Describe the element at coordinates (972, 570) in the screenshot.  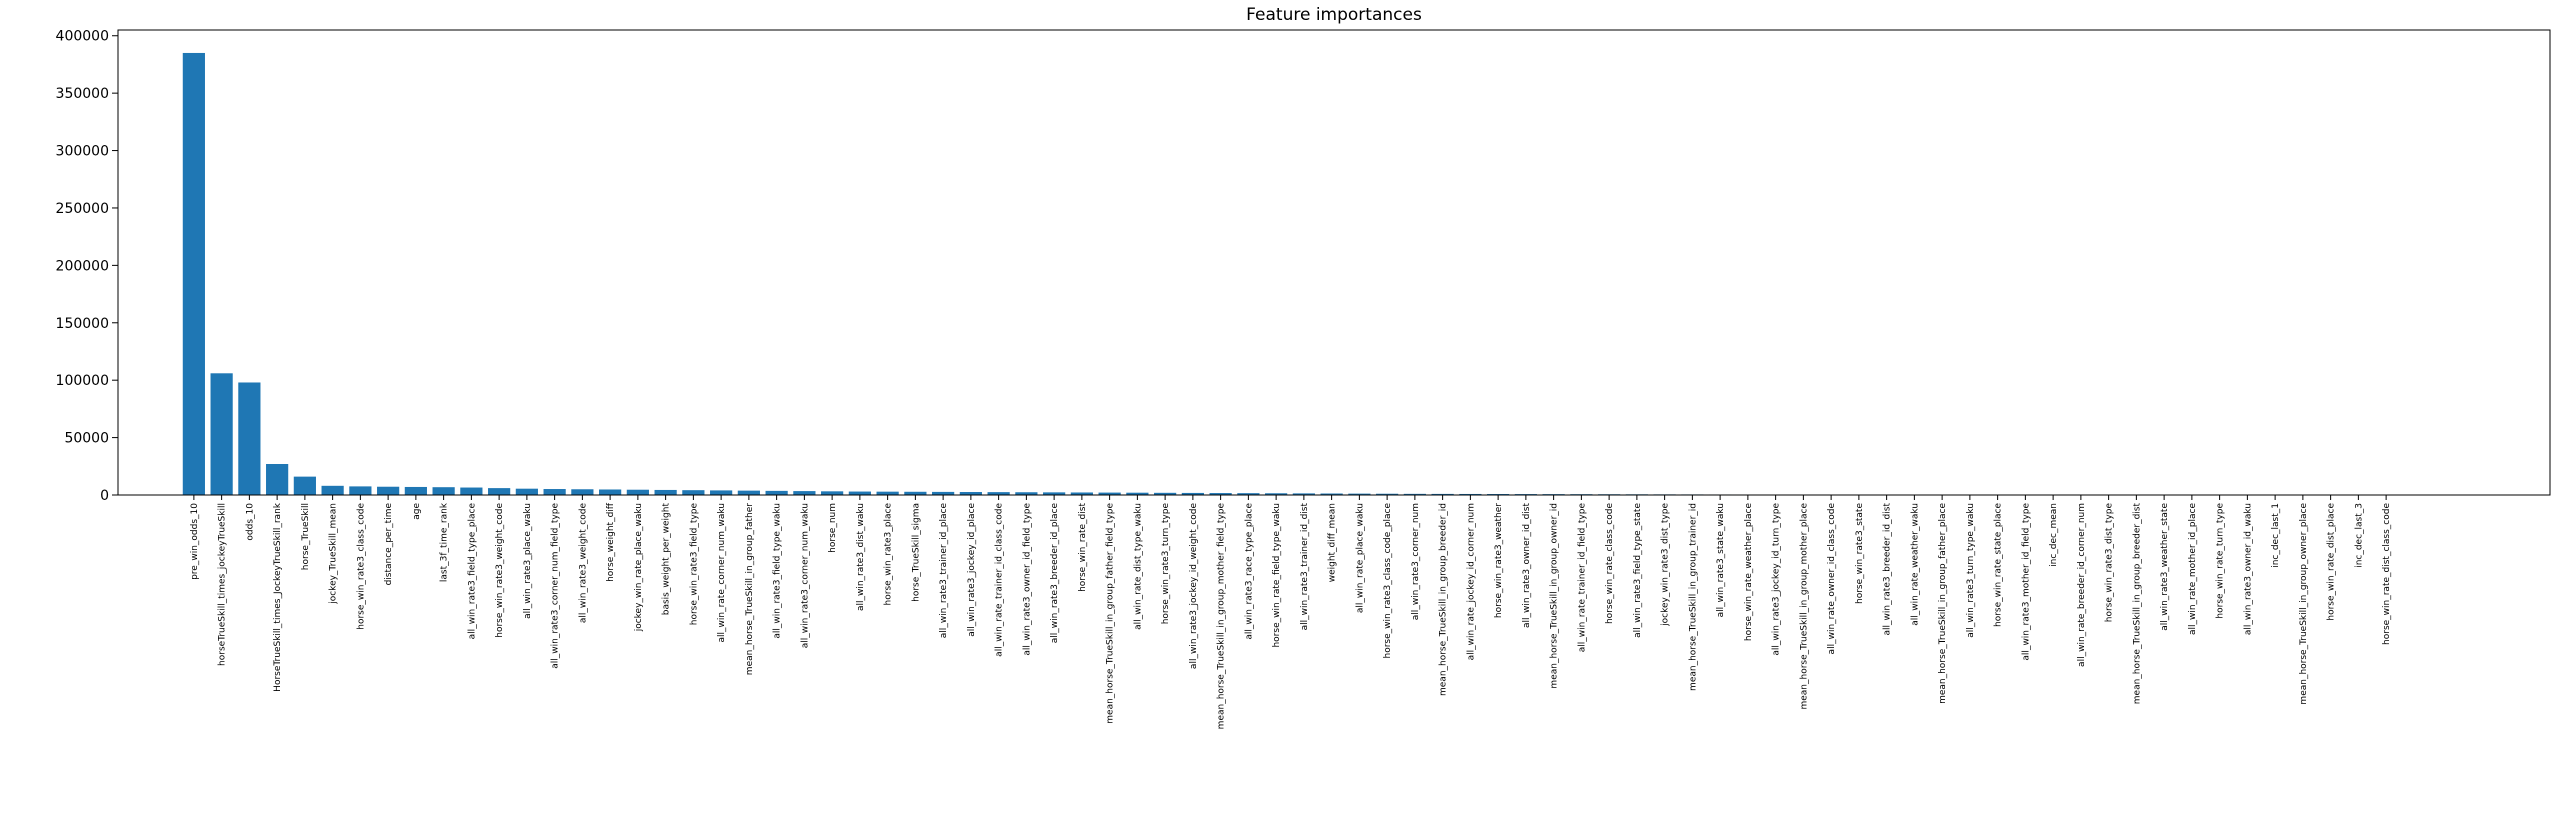
I see `x-tick-label: all_win_rate3_jockey_id_place` at that location.